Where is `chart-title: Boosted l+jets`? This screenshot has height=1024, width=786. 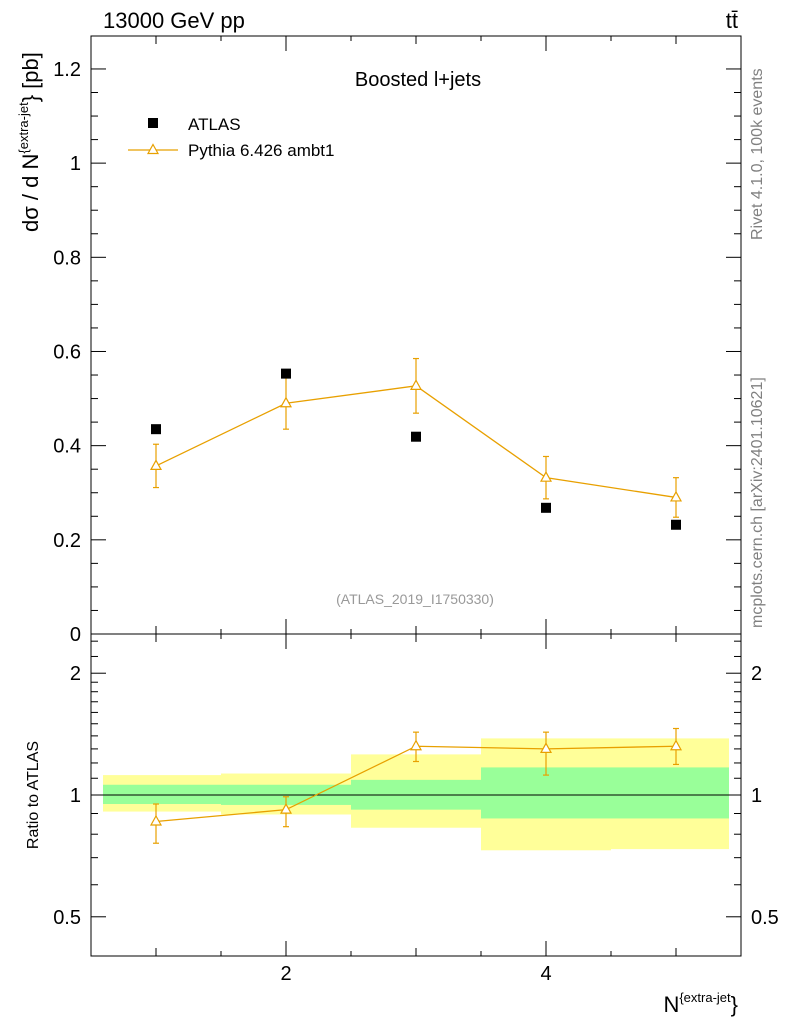
chart-title: Boosted l+jets is located at coordinates (418, 80).